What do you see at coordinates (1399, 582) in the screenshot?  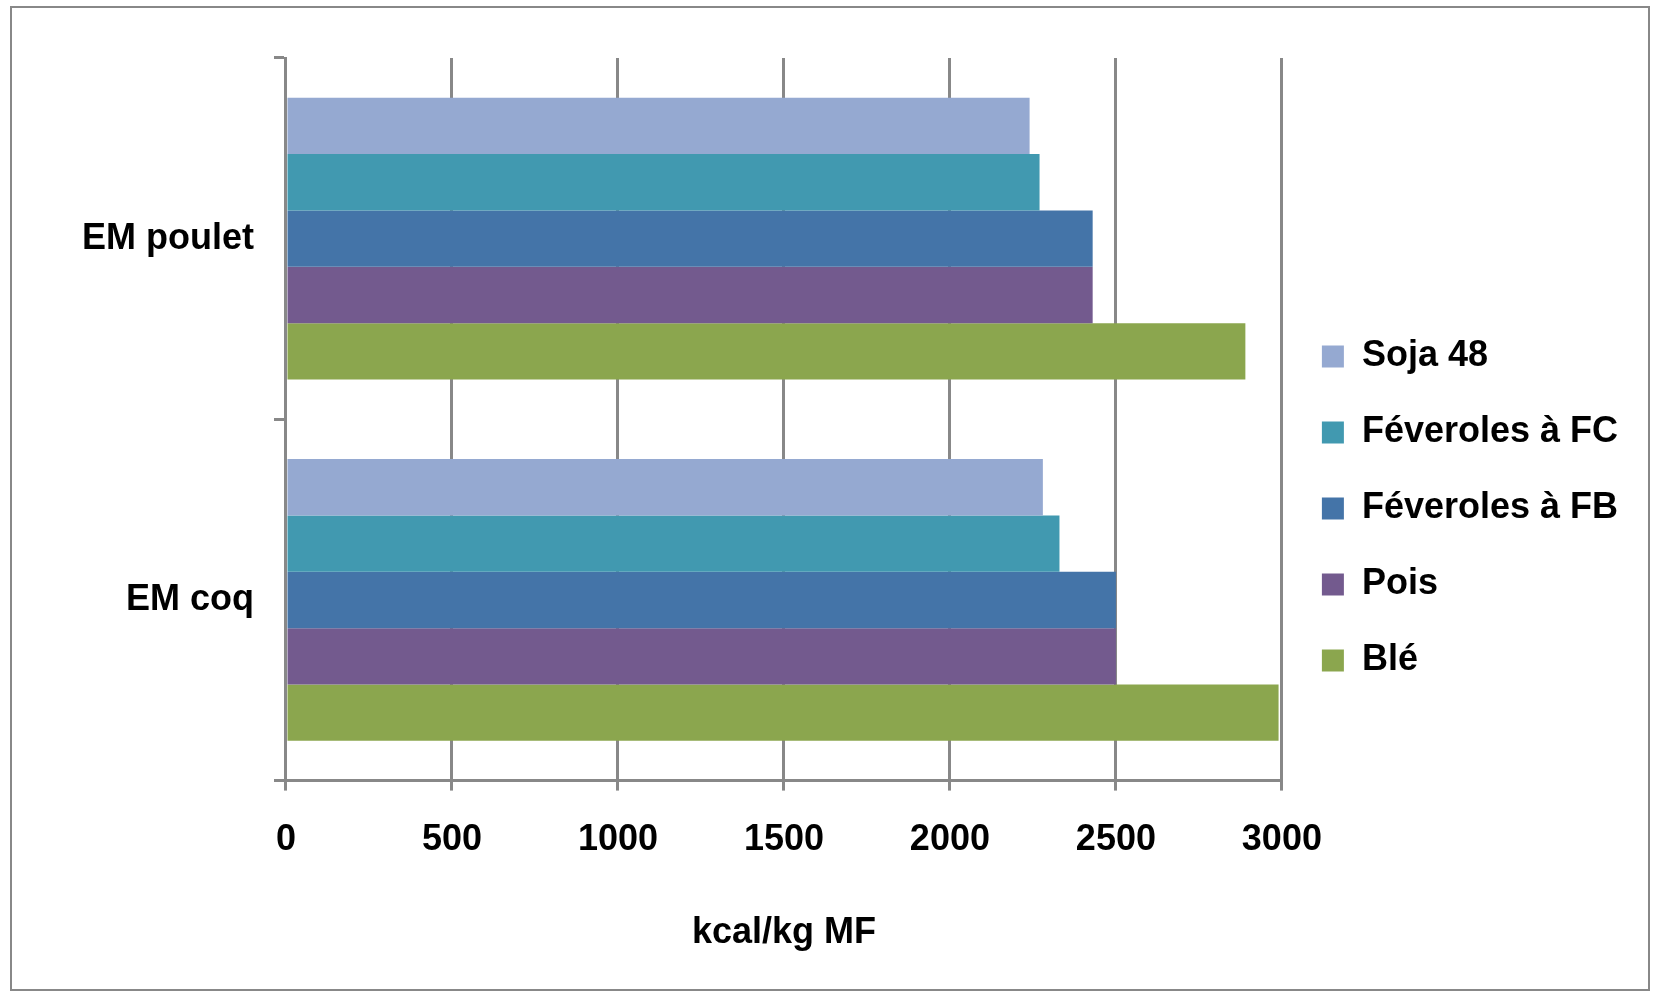 I see `legend-label: Pois` at bounding box center [1399, 582].